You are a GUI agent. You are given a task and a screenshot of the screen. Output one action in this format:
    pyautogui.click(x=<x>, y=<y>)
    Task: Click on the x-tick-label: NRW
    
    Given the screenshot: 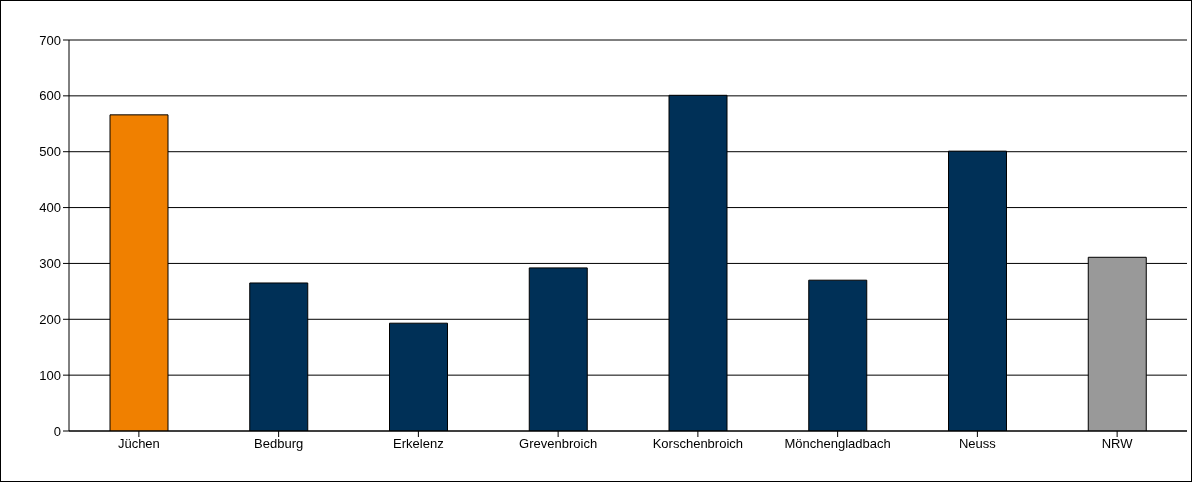 What is the action you would take?
    pyautogui.click(x=1117, y=444)
    